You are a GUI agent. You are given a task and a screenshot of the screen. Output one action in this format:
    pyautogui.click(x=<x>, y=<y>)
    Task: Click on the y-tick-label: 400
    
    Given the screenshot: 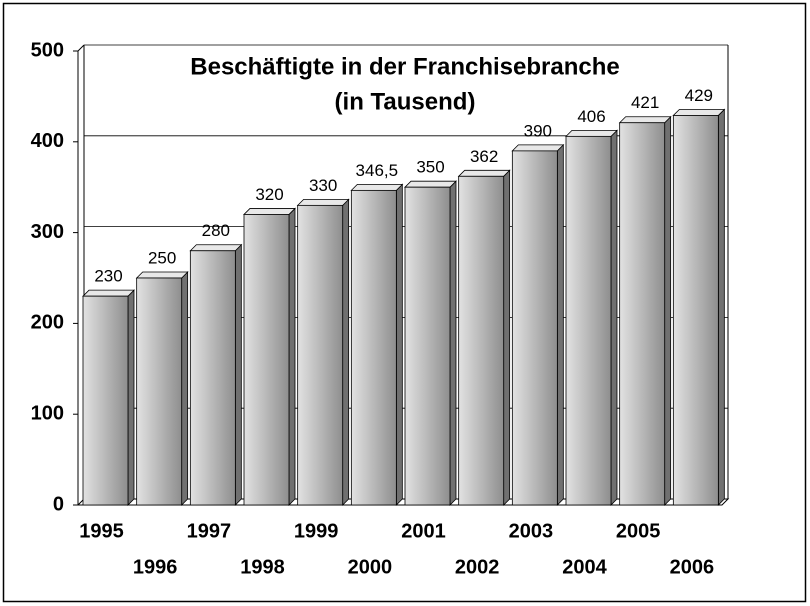 What is the action you would take?
    pyautogui.click(x=47, y=141)
    